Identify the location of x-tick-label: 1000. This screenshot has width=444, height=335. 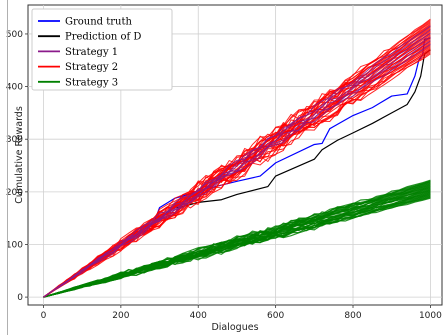
(430, 316).